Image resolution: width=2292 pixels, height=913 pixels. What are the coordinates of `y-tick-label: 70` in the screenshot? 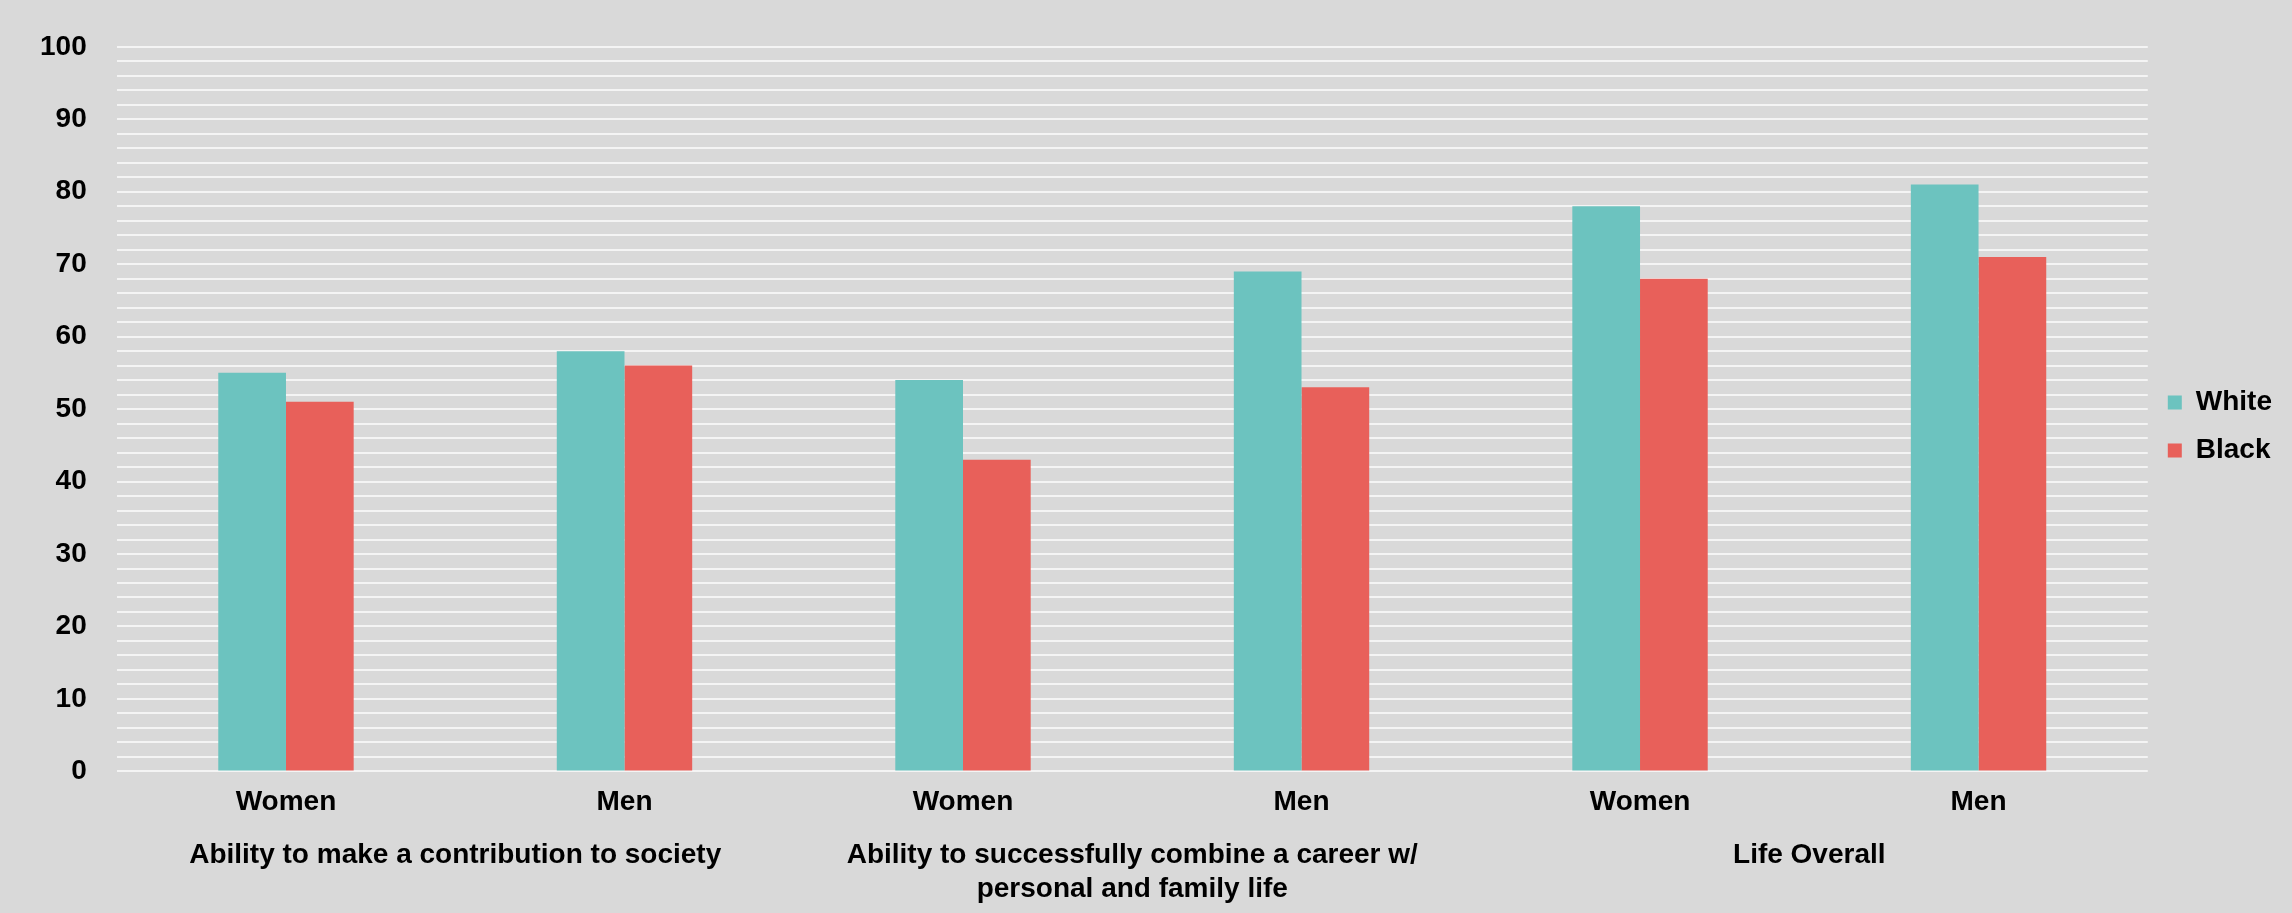 It's located at (71, 262).